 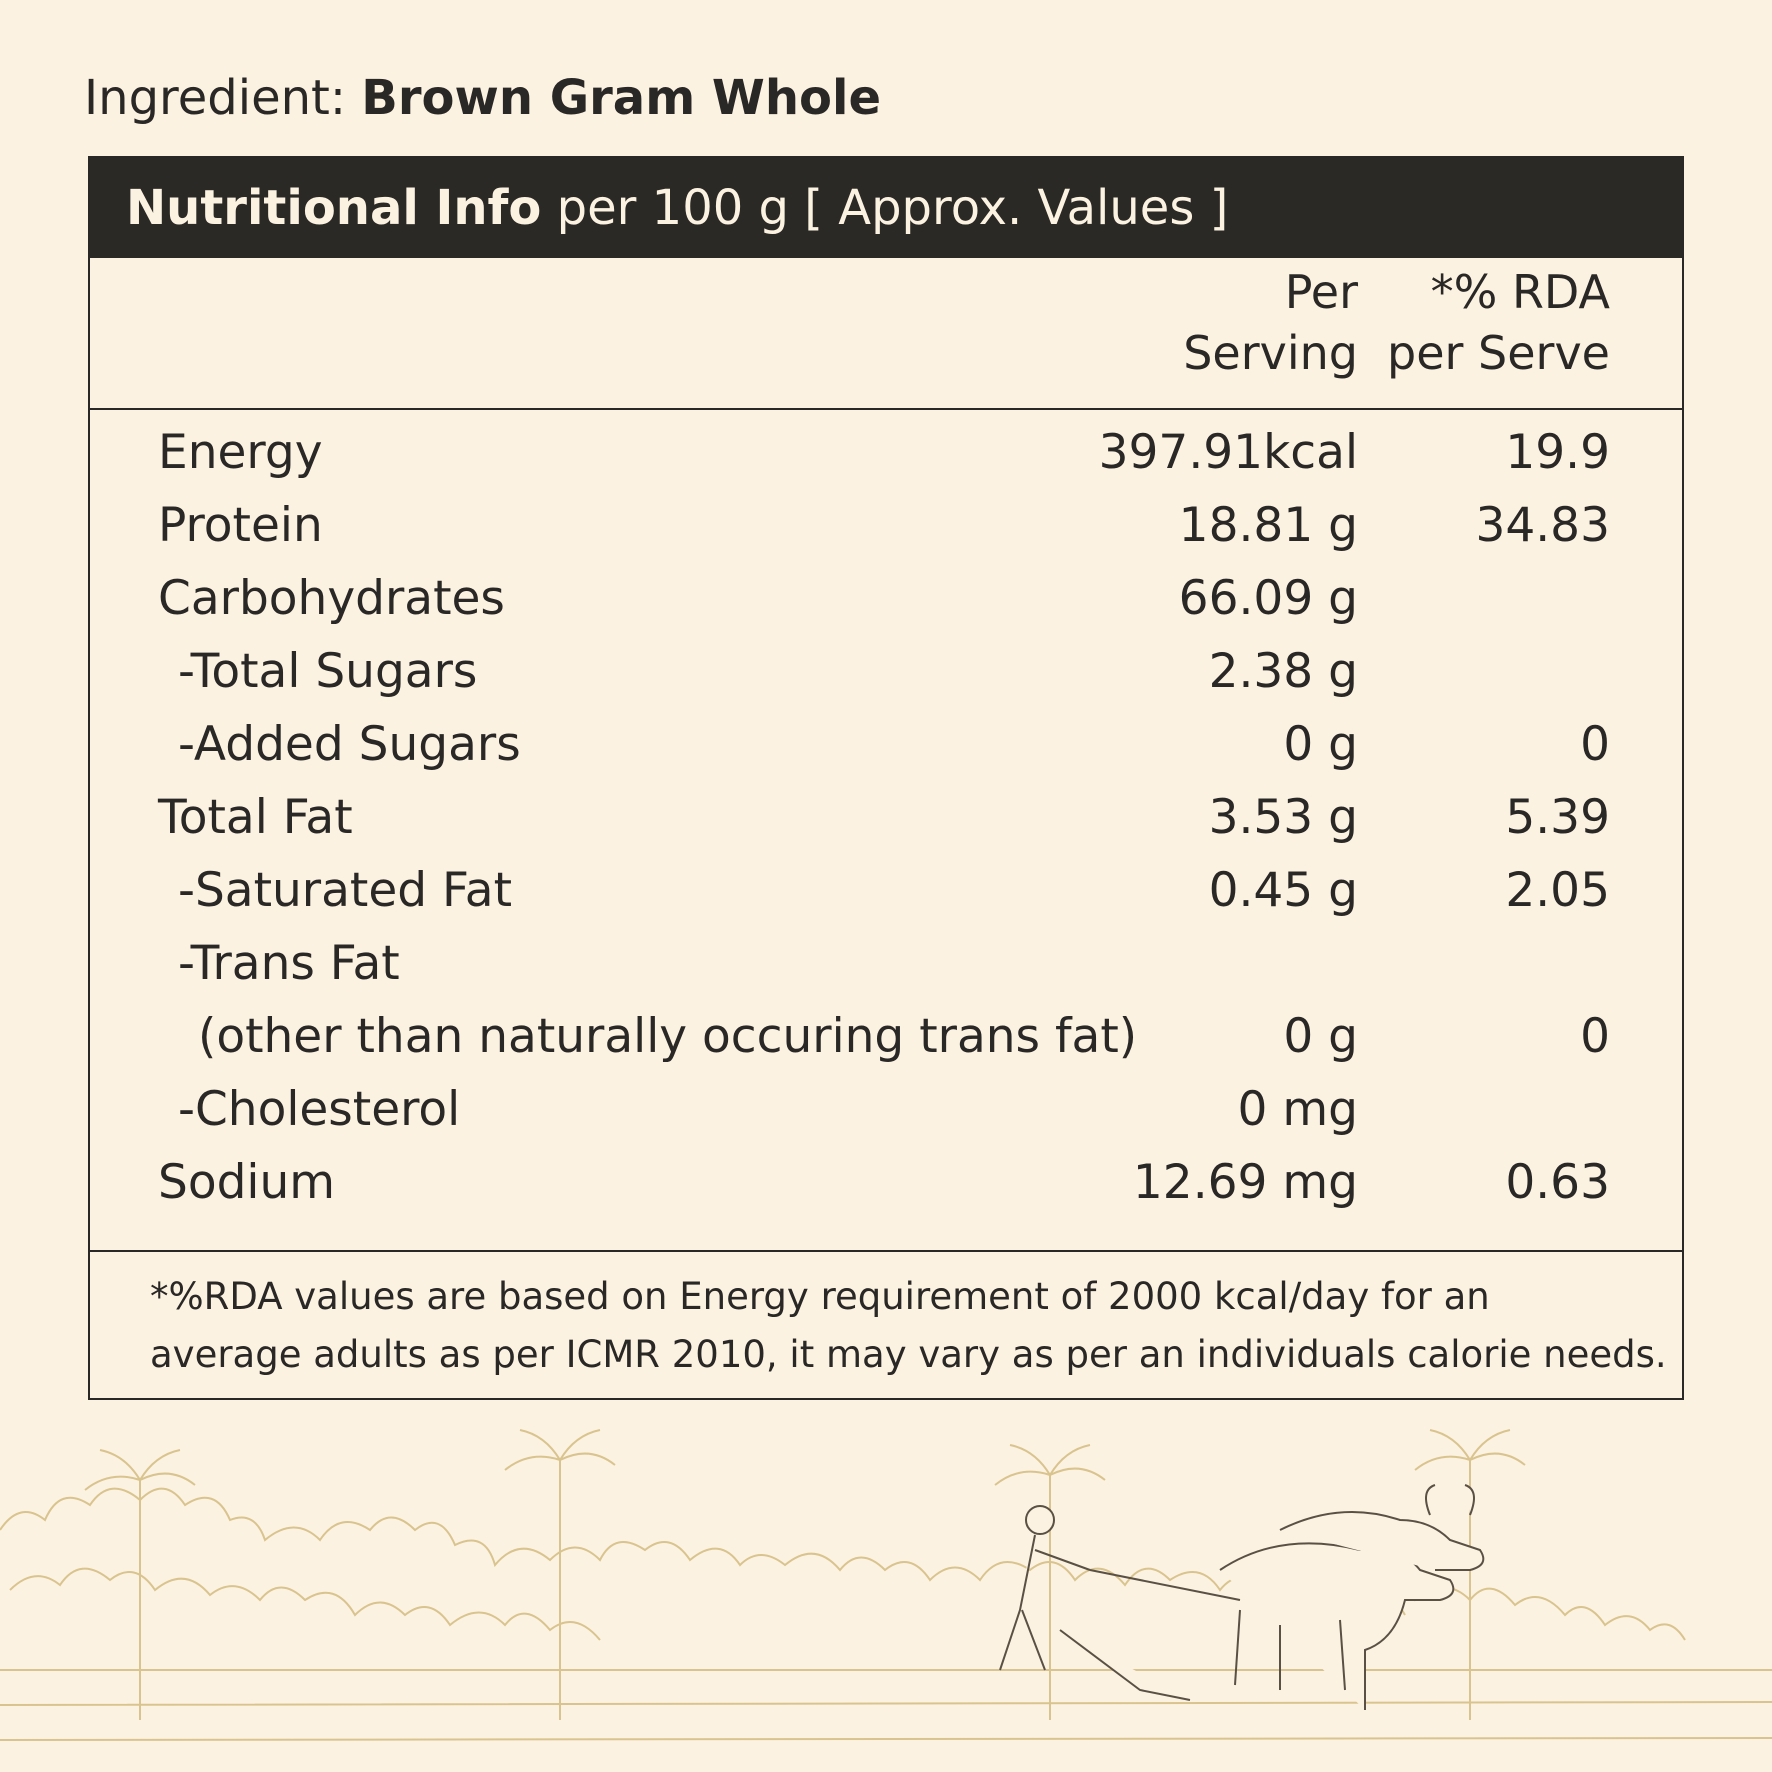 I want to click on nutrient-rda: 5.39, so click(x=1557, y=817).